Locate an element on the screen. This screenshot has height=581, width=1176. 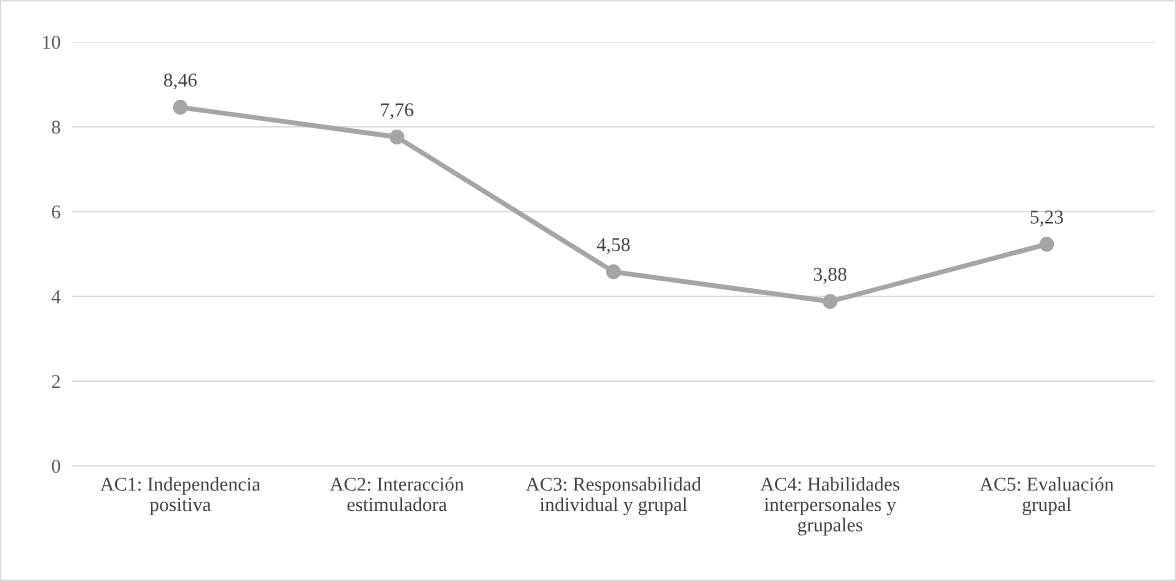
x-tick-label: AC5: Evaluación grupal is located at coordinates (1046, 496).